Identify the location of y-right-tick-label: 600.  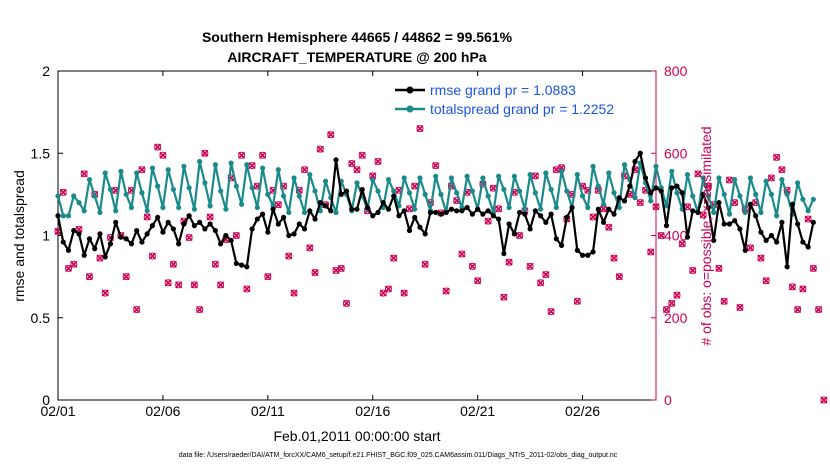
(676, 153).